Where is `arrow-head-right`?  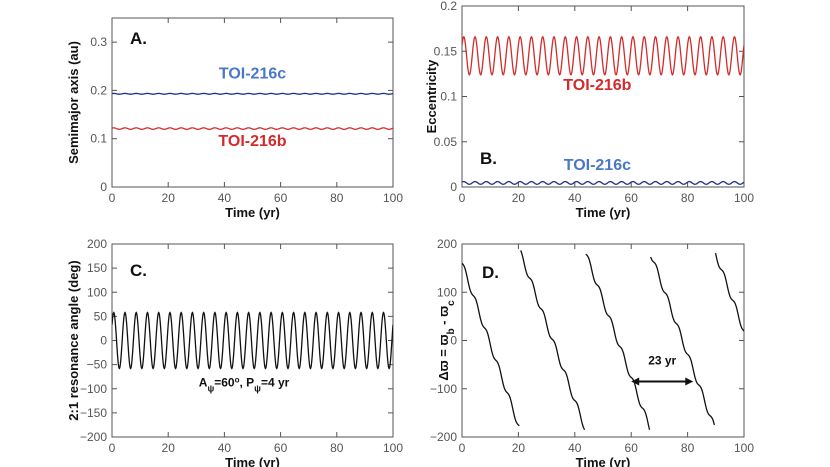 arrow-head-right is located at coordinates (689, 381).